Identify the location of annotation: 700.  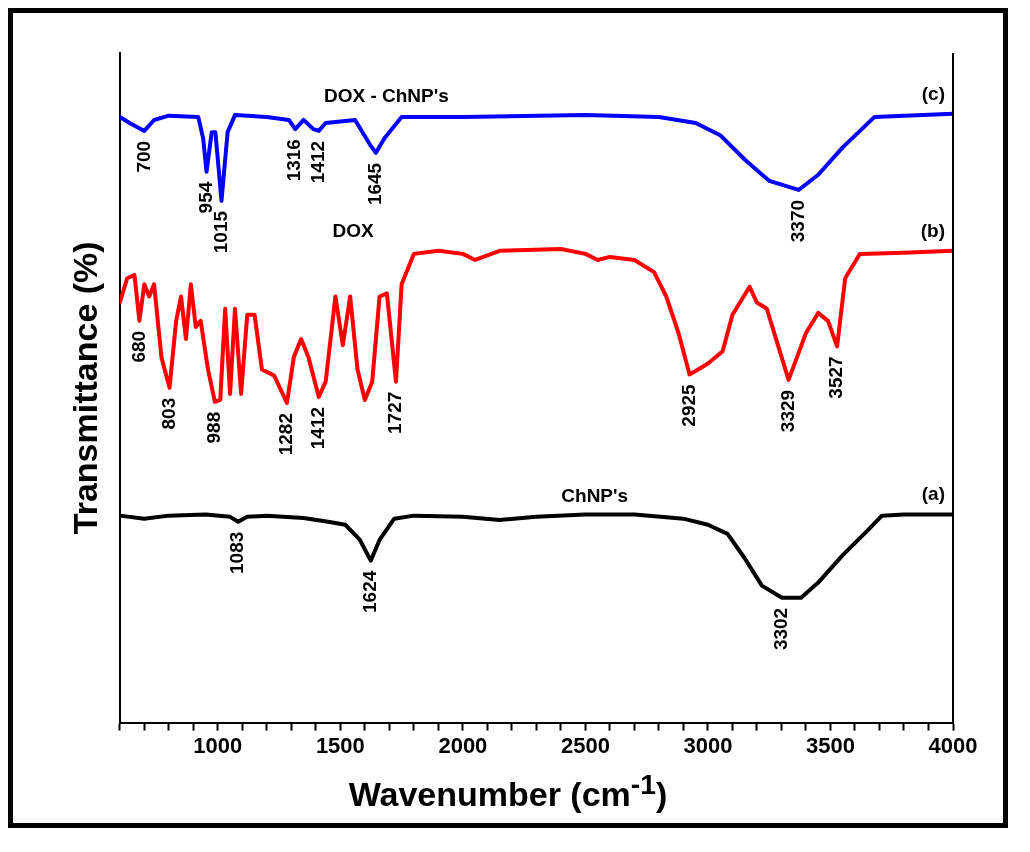
(143, 156).